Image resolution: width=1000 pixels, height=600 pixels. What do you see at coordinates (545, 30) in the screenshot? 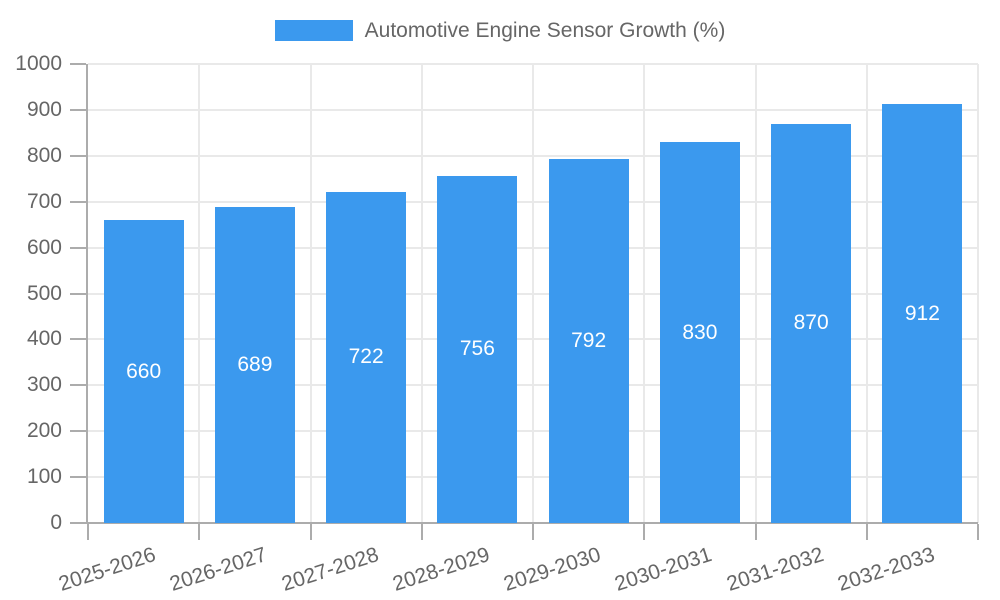
I see `legend-label: Automotive Engine Sensor Growth (%)` at bounding box center [545, 30].